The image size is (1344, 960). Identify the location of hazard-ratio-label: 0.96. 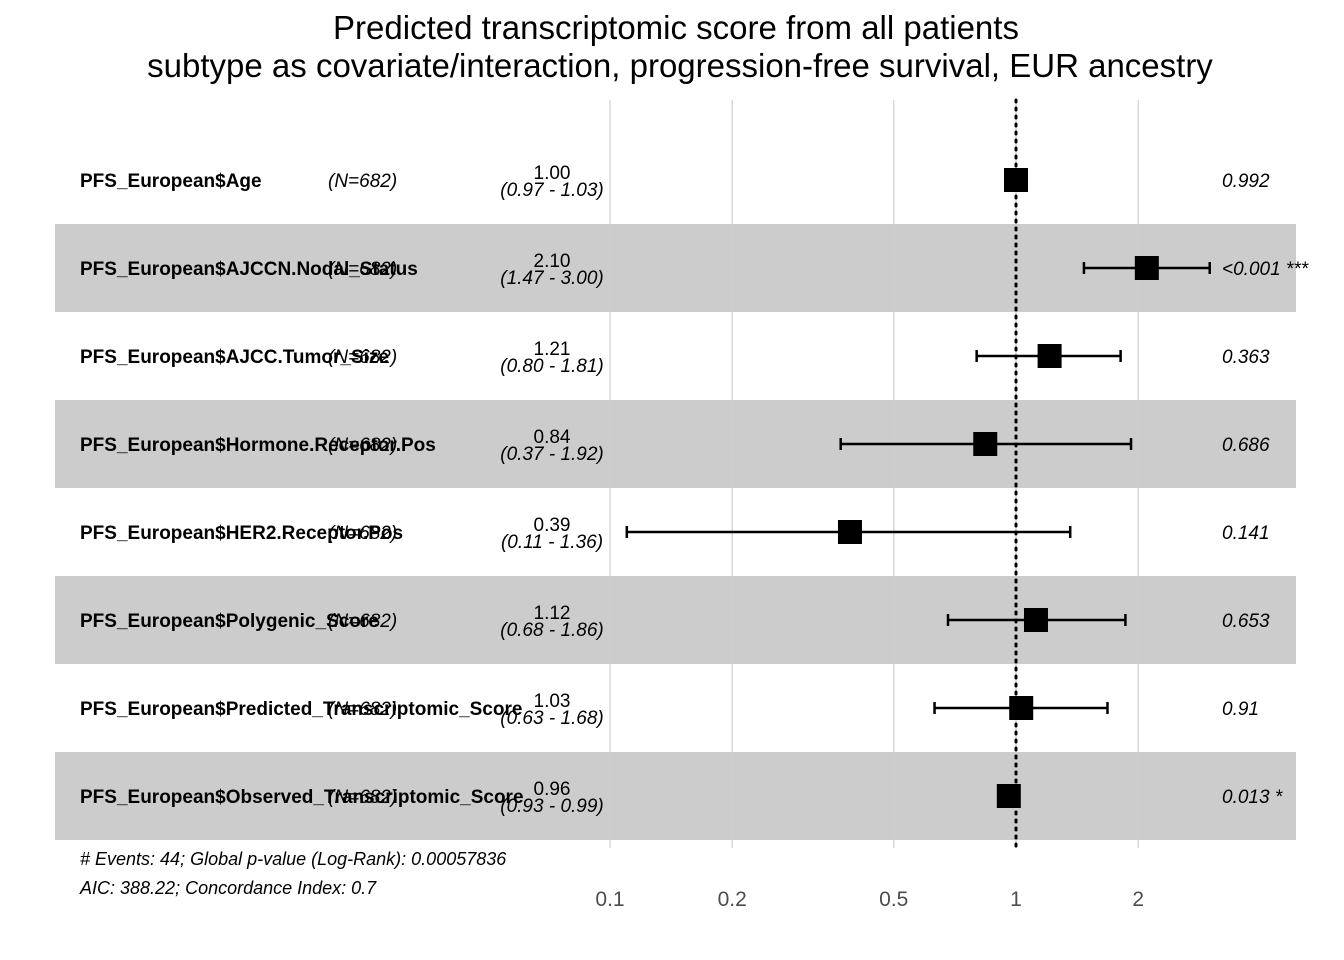
(552, 789).